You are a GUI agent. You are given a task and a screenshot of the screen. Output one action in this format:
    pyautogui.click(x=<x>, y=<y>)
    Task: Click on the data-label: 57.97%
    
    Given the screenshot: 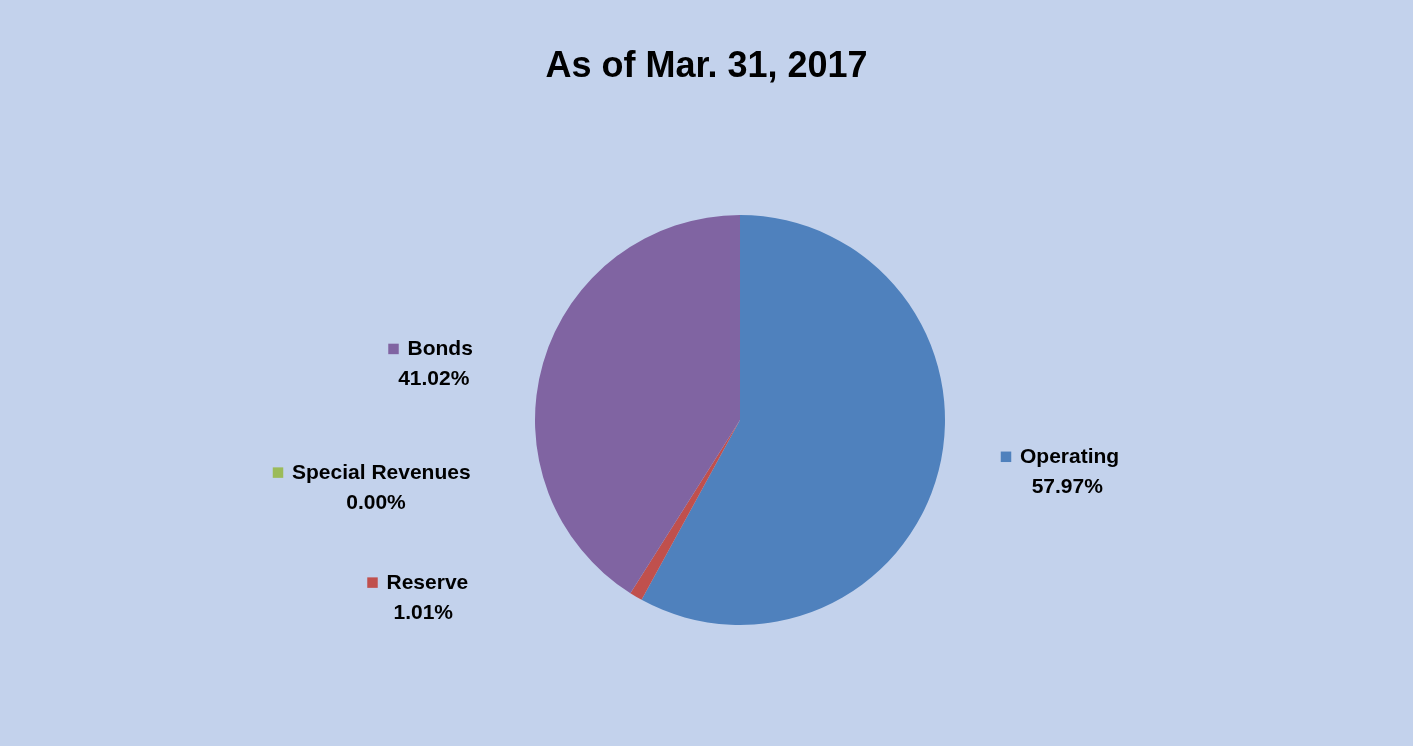 What is the action you would take?
    pyautogui.click(x=1067, y=485)
    